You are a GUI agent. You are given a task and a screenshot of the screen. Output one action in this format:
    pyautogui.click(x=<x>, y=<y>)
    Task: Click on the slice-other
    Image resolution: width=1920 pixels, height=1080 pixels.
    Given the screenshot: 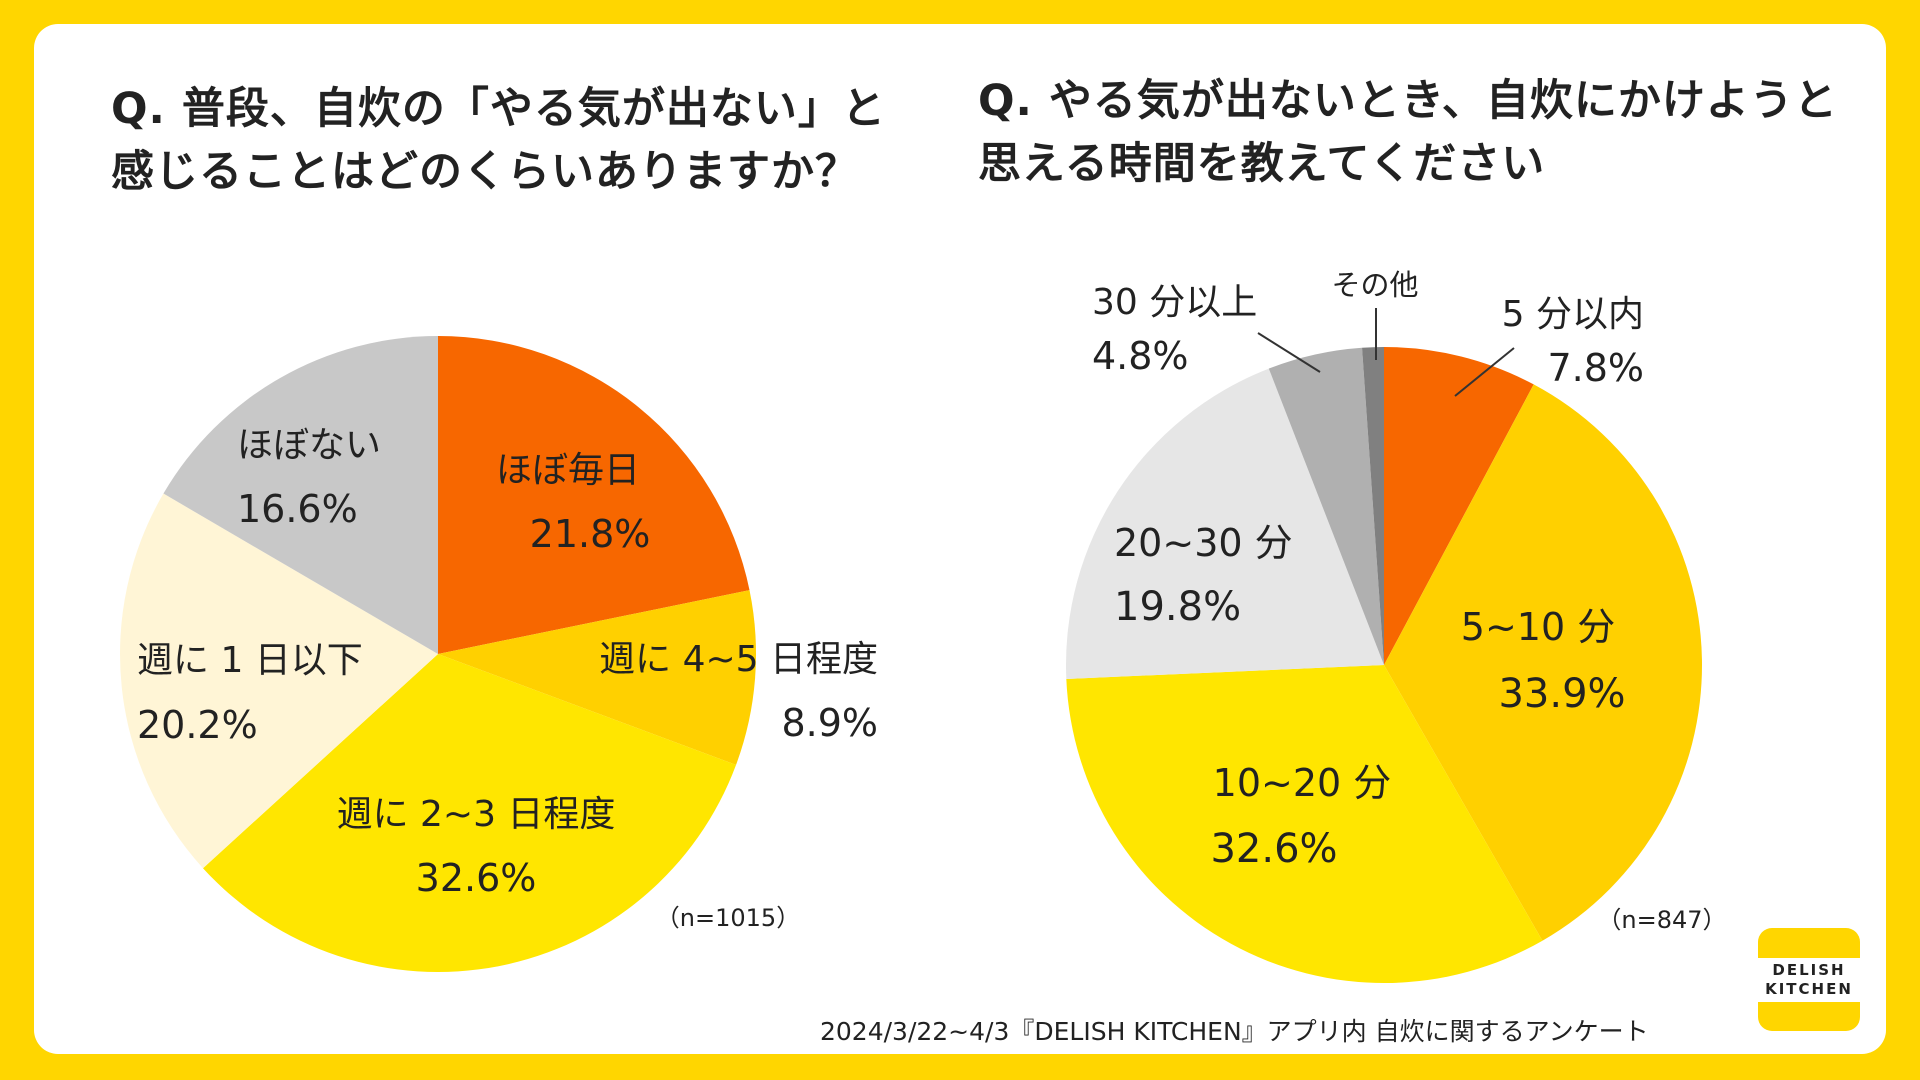 What is the action you would take?
    pyautogui.click(x=1373, y=506)
    